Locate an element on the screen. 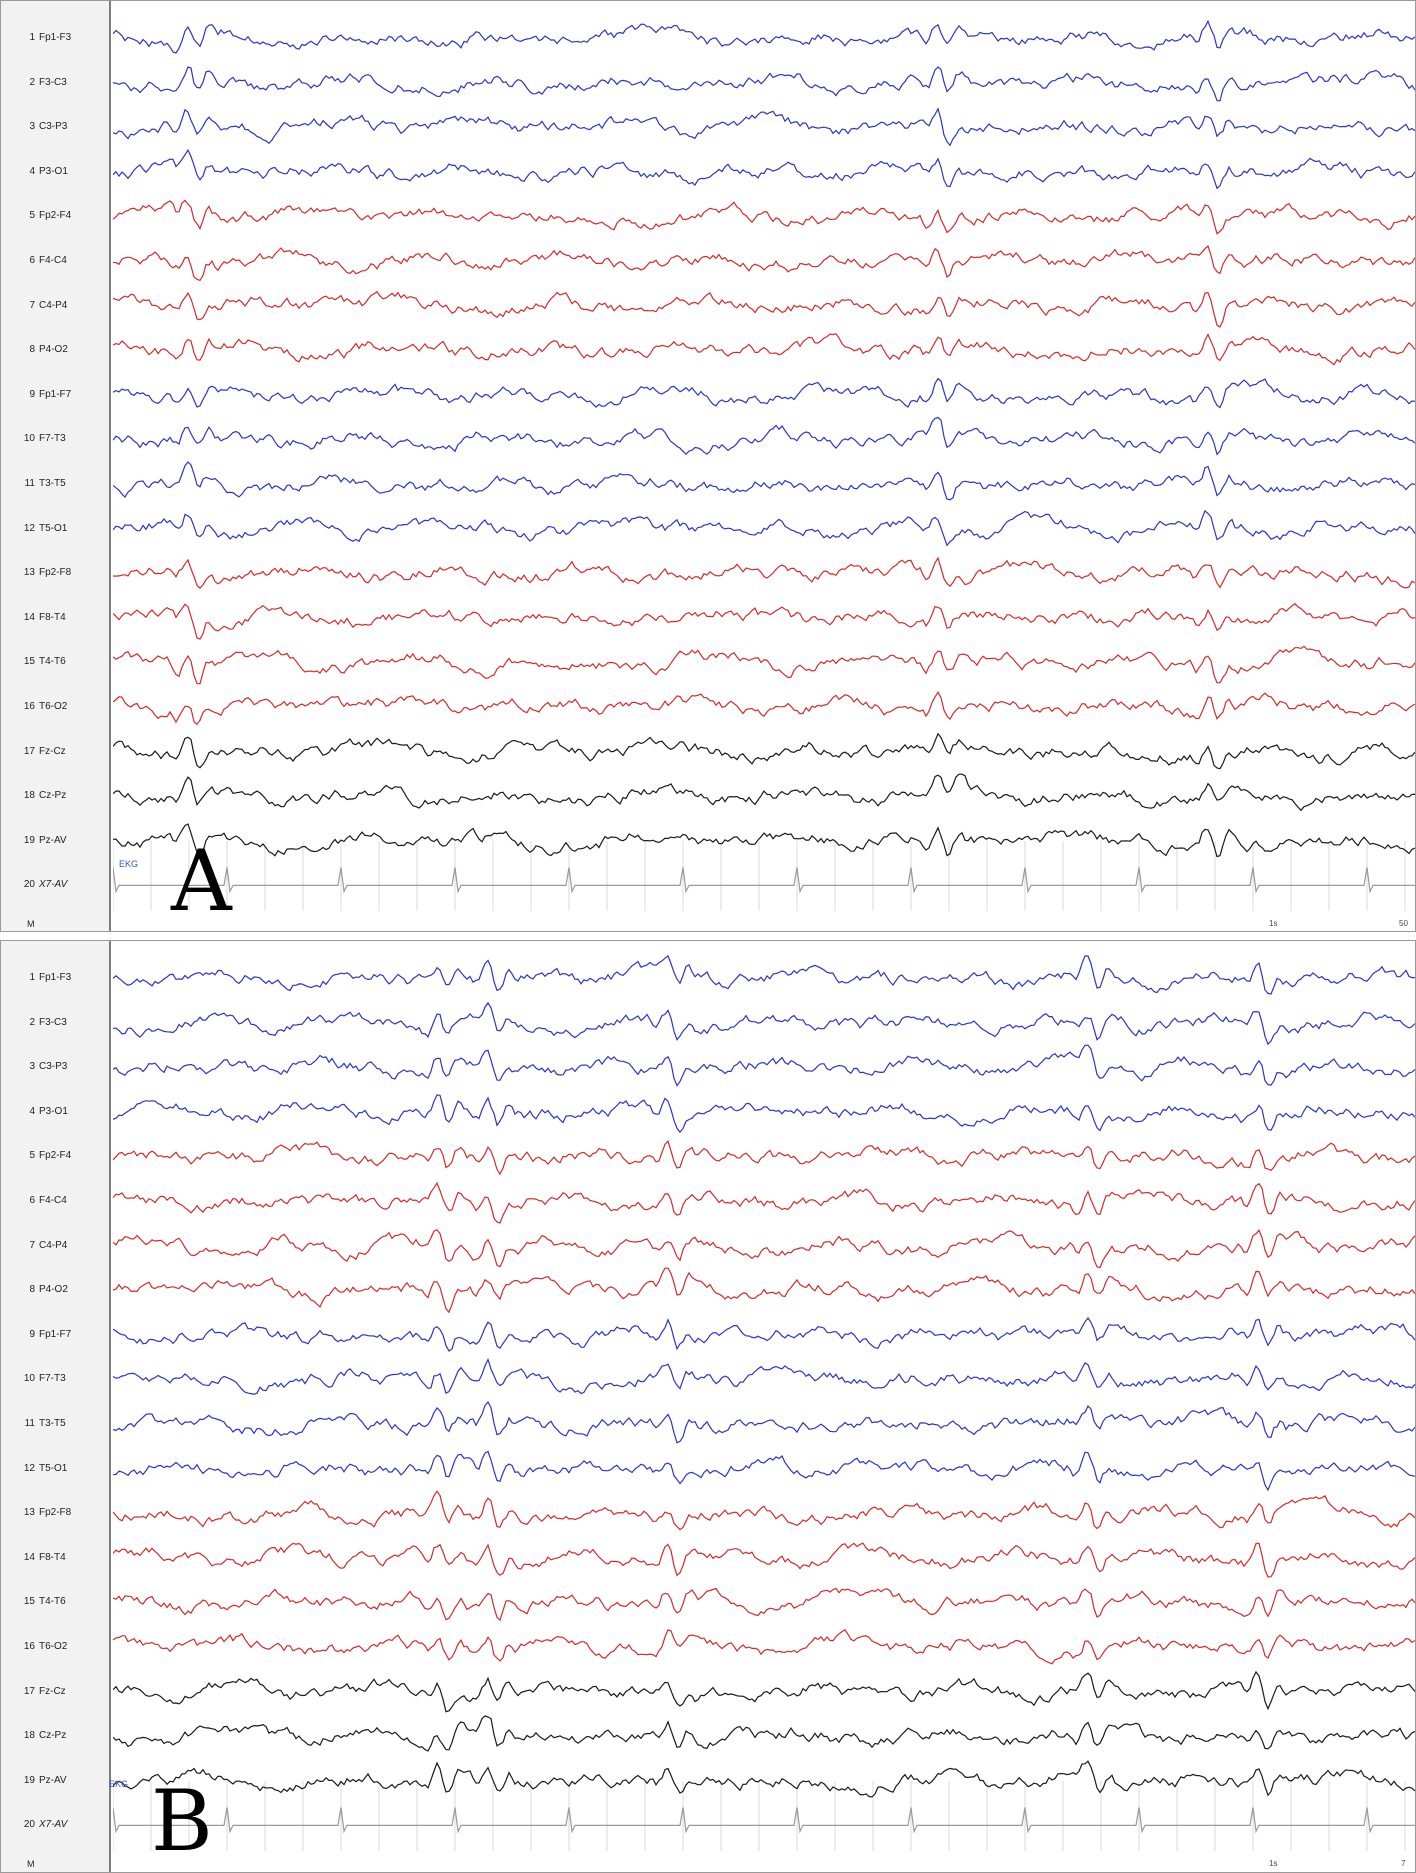 This screenshot has width=1416, height=1873. waveform-t4-t6 is located at coordinates (764, 665).